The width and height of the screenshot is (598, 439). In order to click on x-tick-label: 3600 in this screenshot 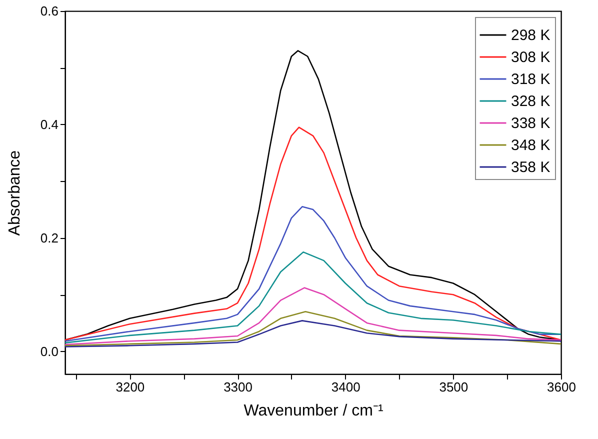, I will do `click(561, 387)`.